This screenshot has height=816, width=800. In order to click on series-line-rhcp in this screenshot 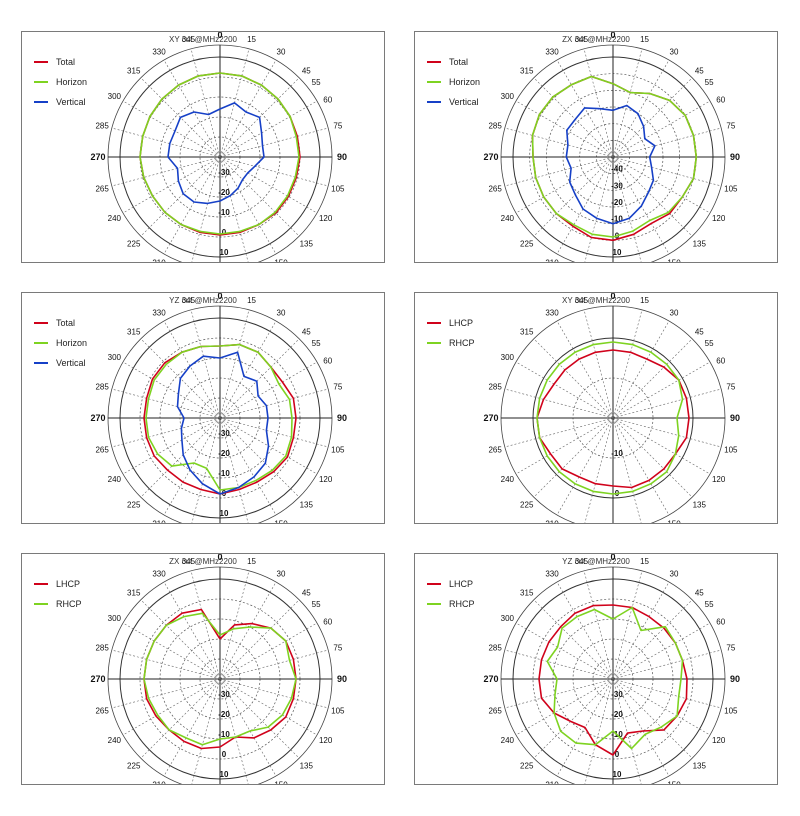, I will do `click(615, 678)`.